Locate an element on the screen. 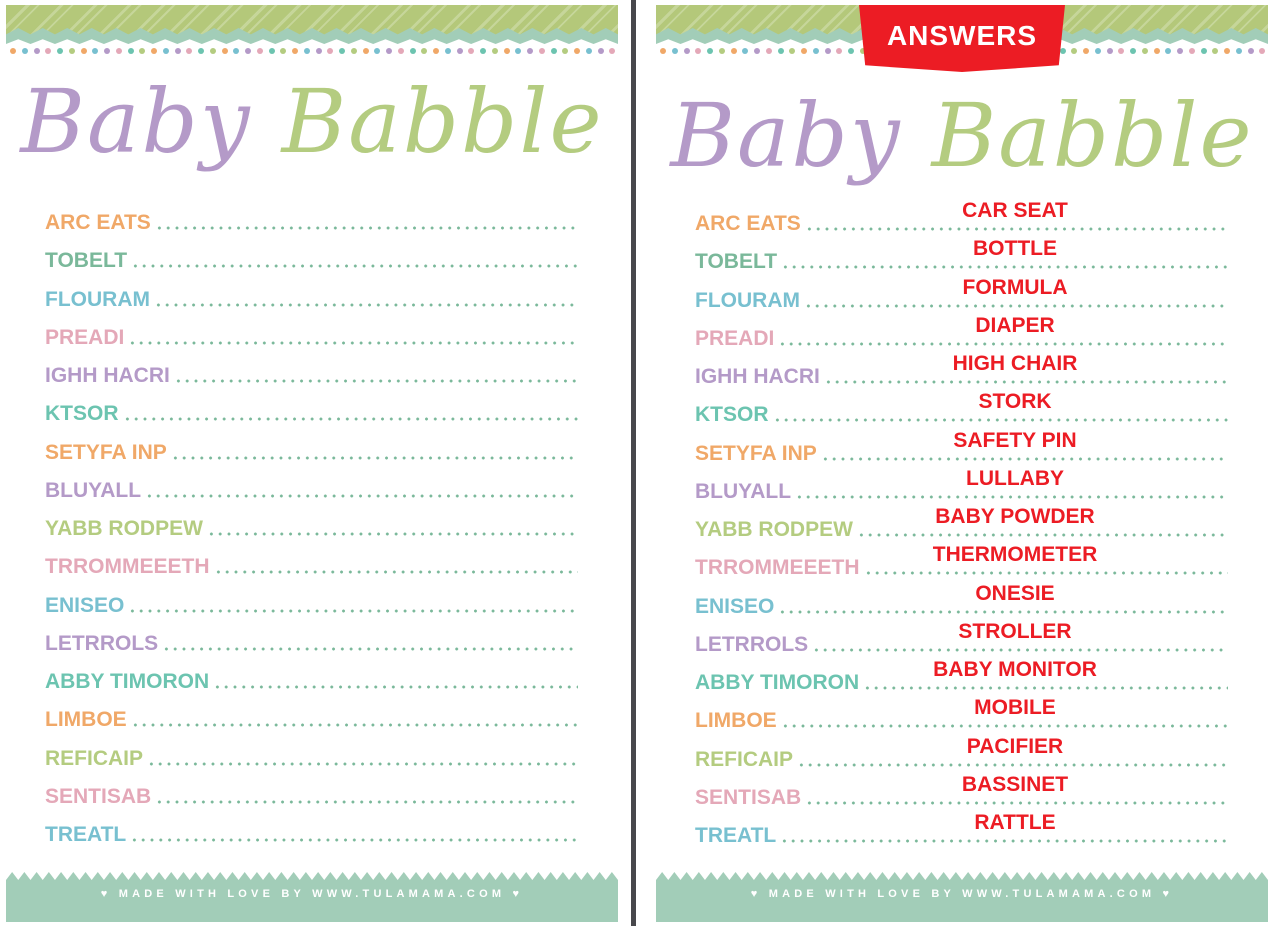  header-dots is located at coordinates (313, 51).